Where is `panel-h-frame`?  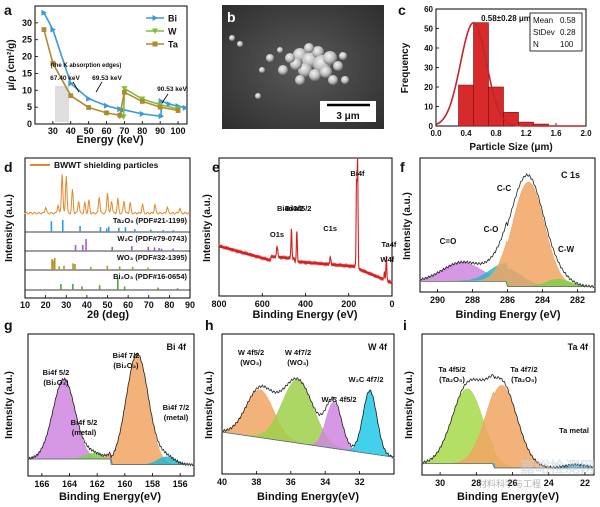 panel-h-frame is located at coordinates (308, 404).